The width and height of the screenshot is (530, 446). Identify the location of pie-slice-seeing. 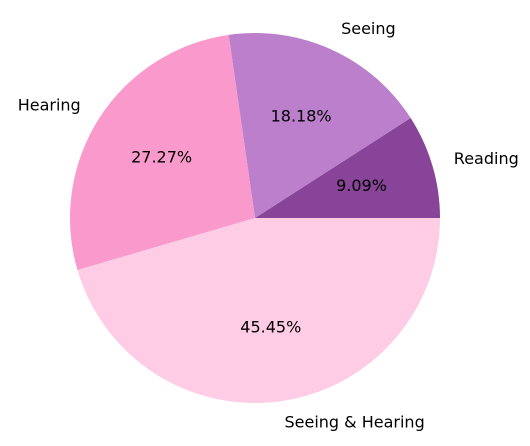
(319, 125).